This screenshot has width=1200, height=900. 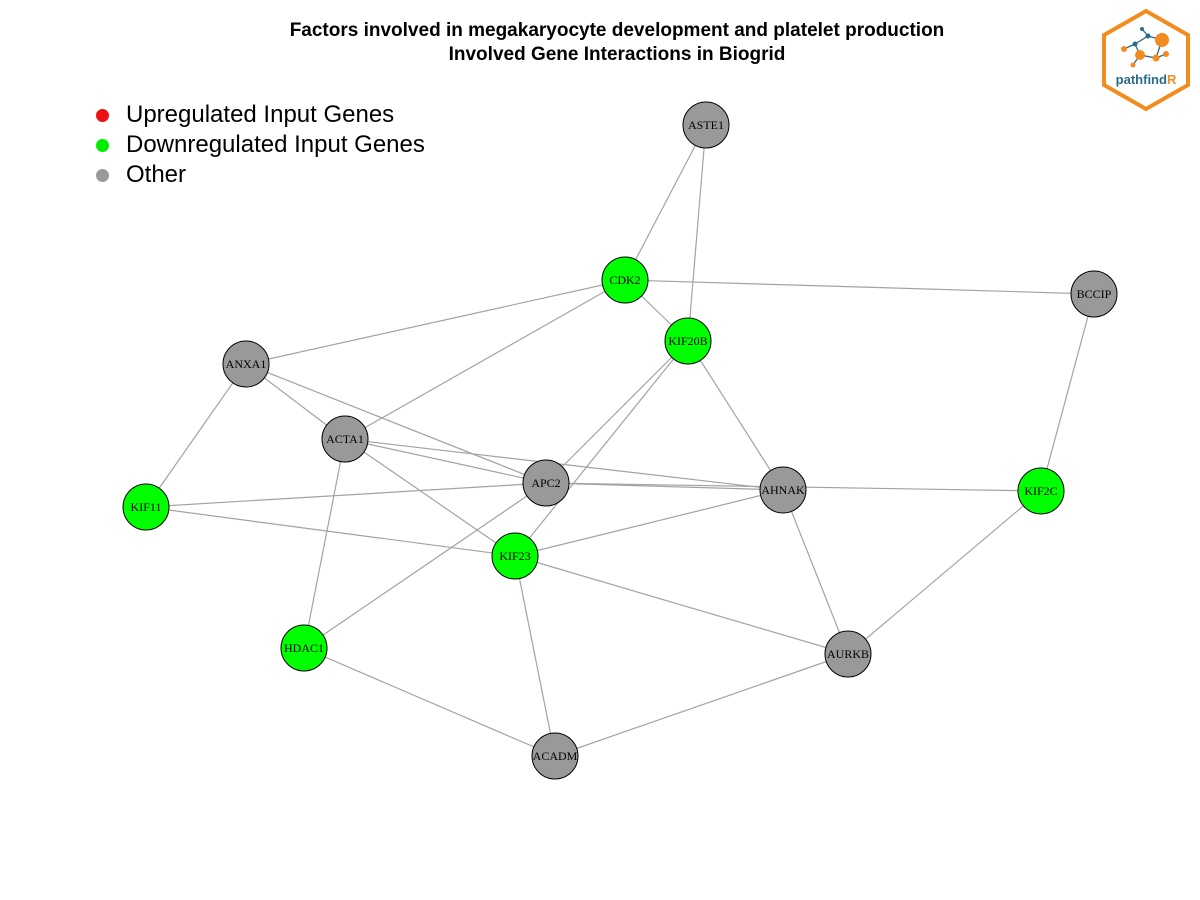 I want to click on legend-label-upregulated: Upregulated Input Genes, so click(x=260, y=114).